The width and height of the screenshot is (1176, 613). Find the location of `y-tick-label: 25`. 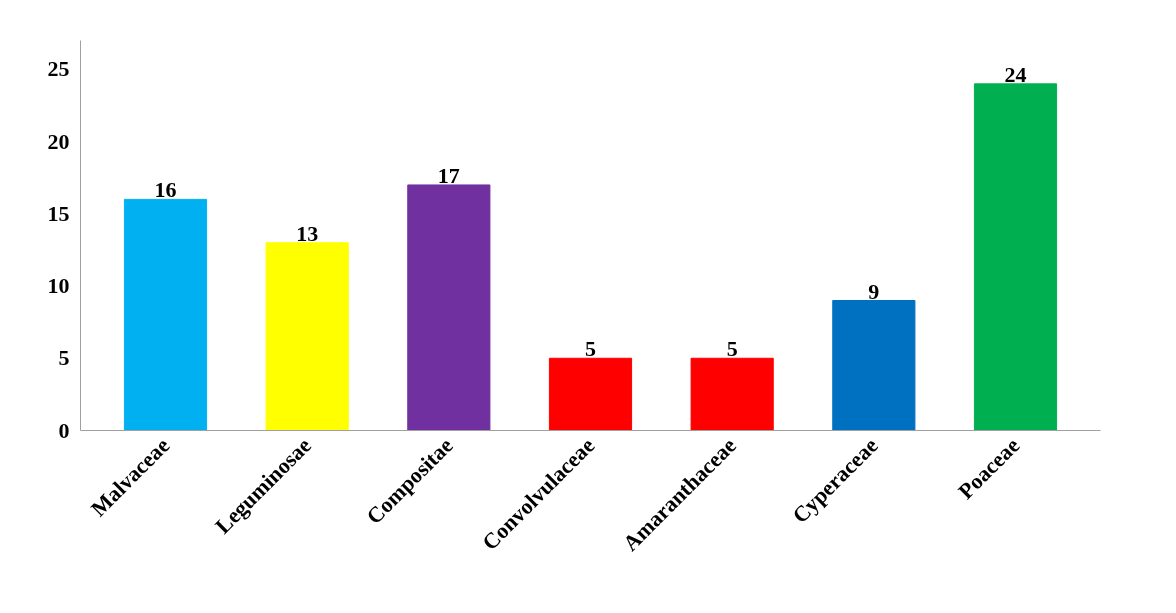

y-tick-label: 25 is located at coordinates (58, 69).